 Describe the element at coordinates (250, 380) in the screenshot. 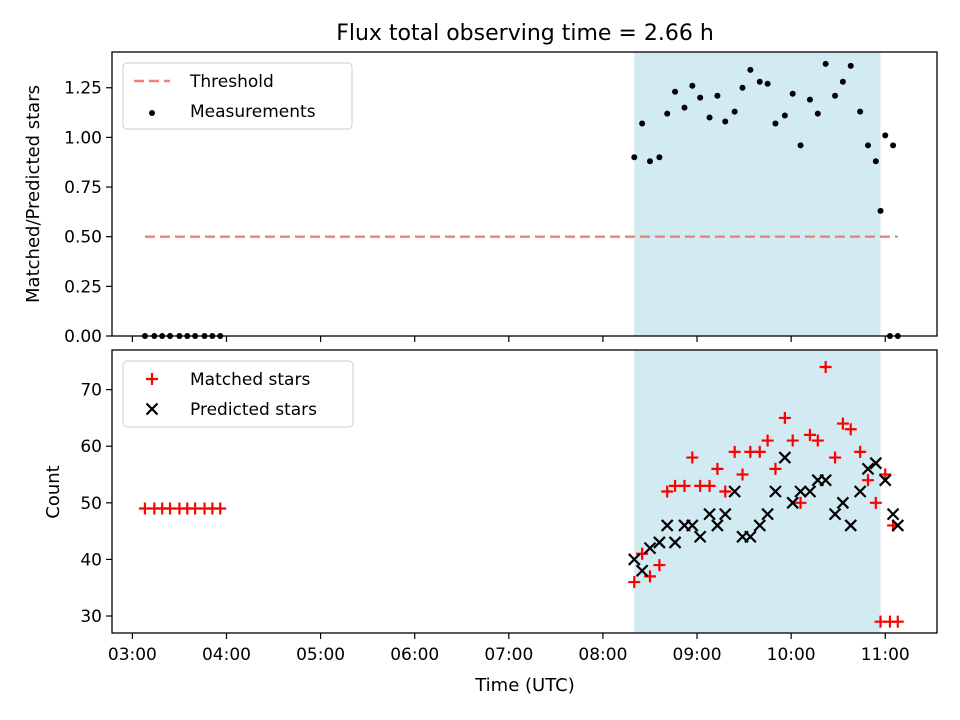

I see `legend-label: Matched stars` at that location.